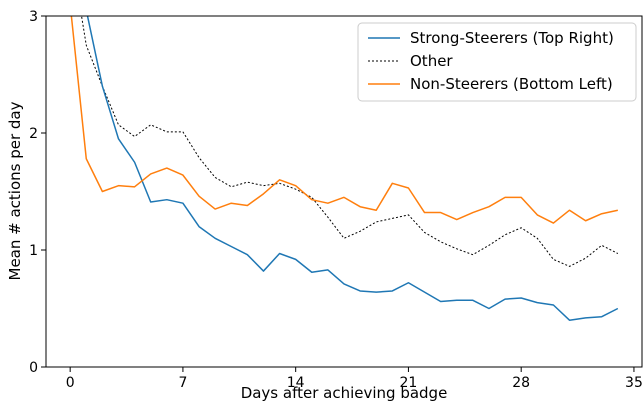 Image resolution: width=644 pixels, height=401 pixels. Describe the element at coordinates (344, 392) in the screenshot. I see `x-axis-label: Days after achieving badge` at that location.